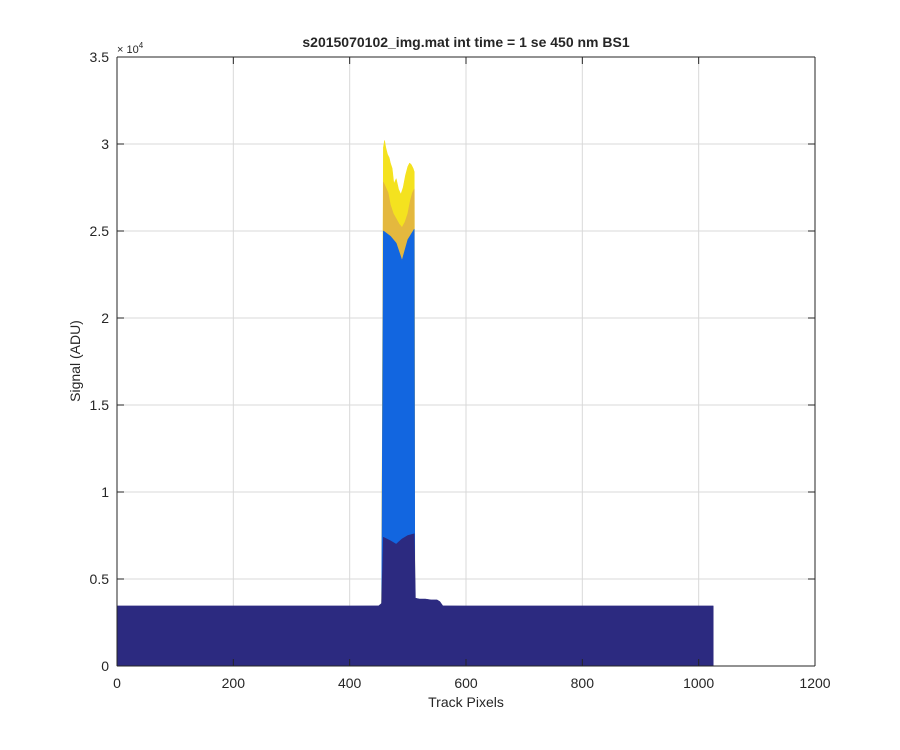 This screenshot has height=750, width=900. I want to click on y-tick-label: 3.5, so click(100, 57).